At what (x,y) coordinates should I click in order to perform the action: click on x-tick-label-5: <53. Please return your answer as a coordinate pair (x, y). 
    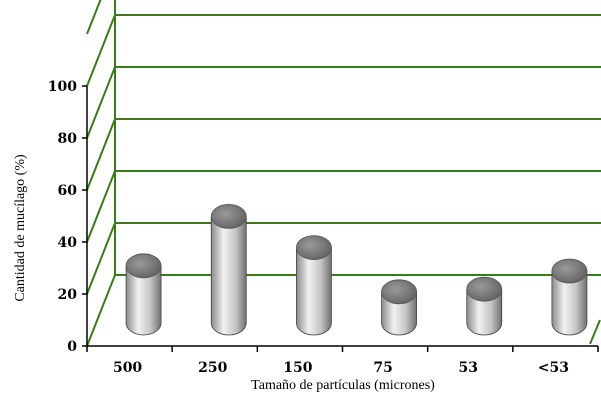
    Looking at the image, I should click on (553, 368).